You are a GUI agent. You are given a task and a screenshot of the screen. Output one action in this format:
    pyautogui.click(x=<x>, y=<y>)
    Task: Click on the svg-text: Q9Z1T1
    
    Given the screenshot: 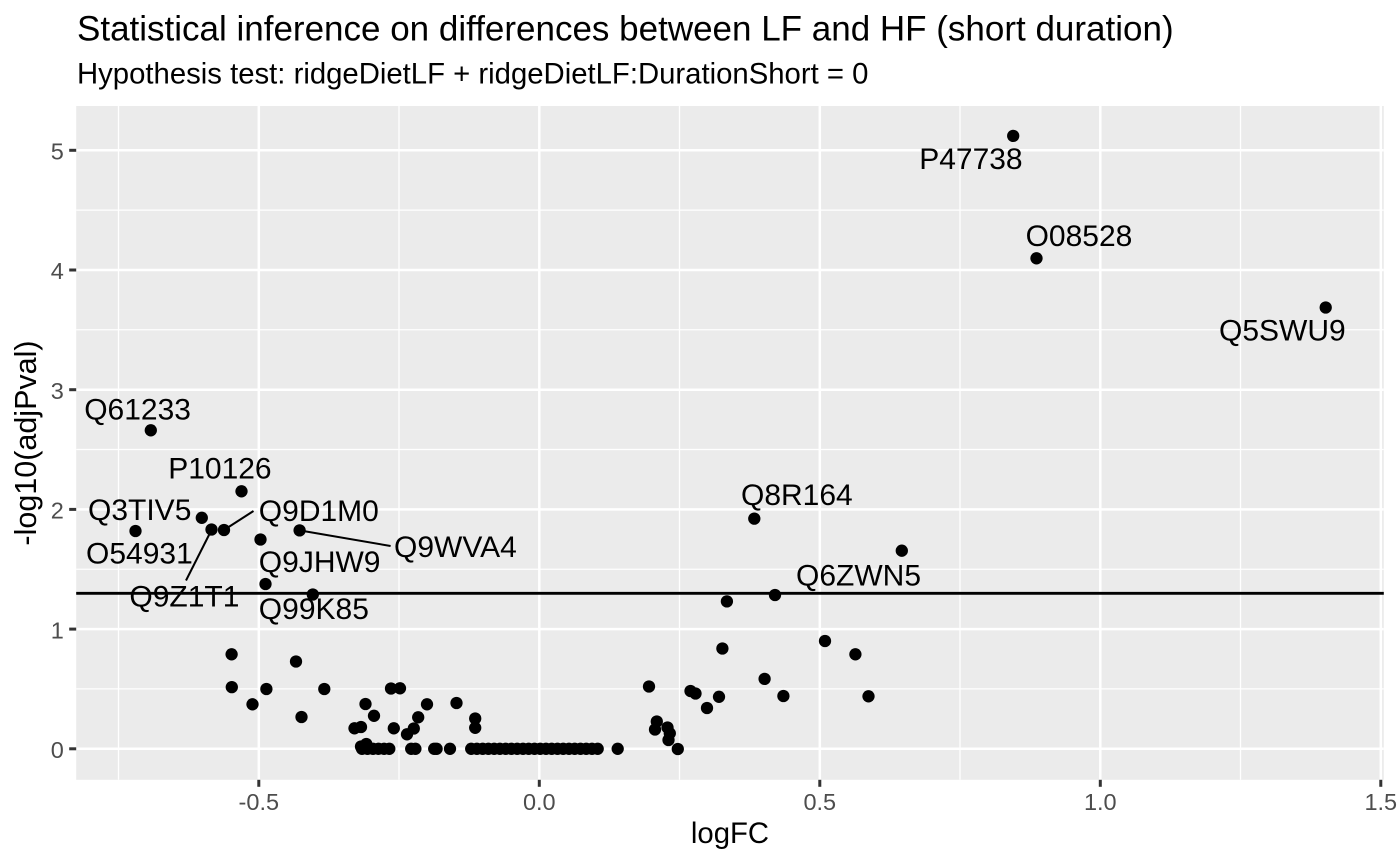 What is the action you would take?
    pyautogui.click(x=184, y=597)
    